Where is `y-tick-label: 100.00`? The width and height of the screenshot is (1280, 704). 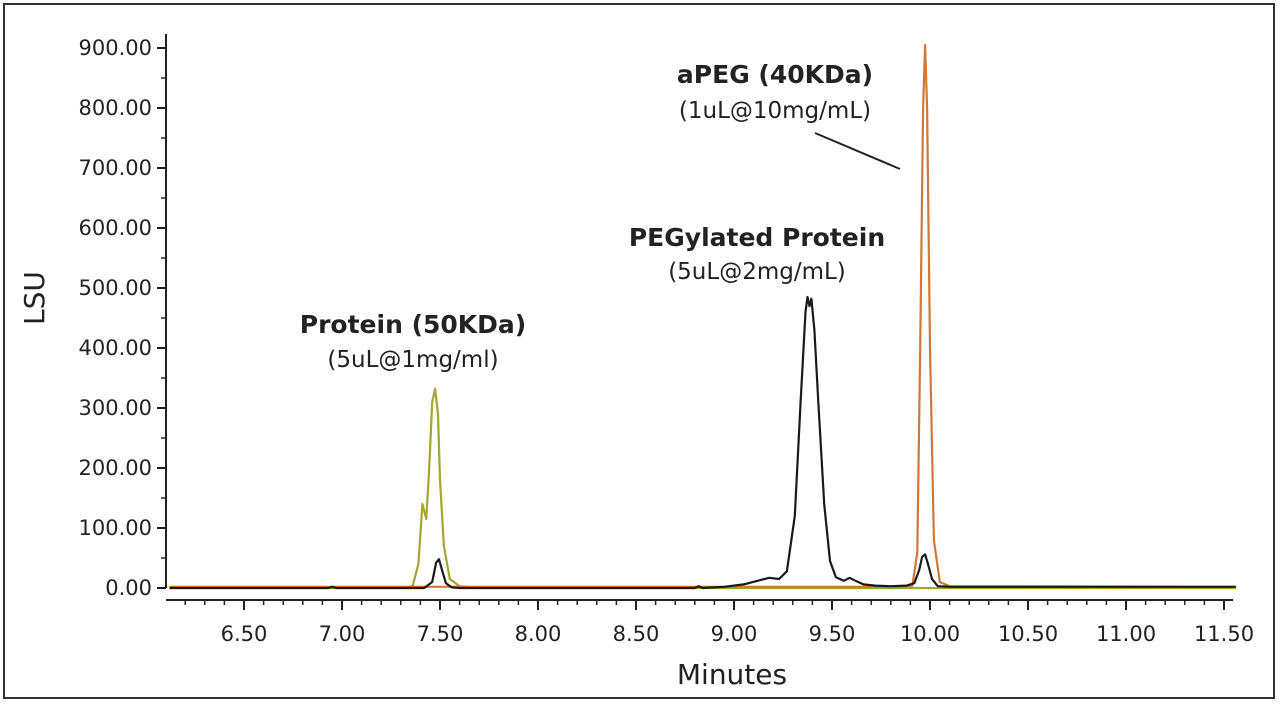
y-tick-label: 100.00 is located at coordinates (115, 528).